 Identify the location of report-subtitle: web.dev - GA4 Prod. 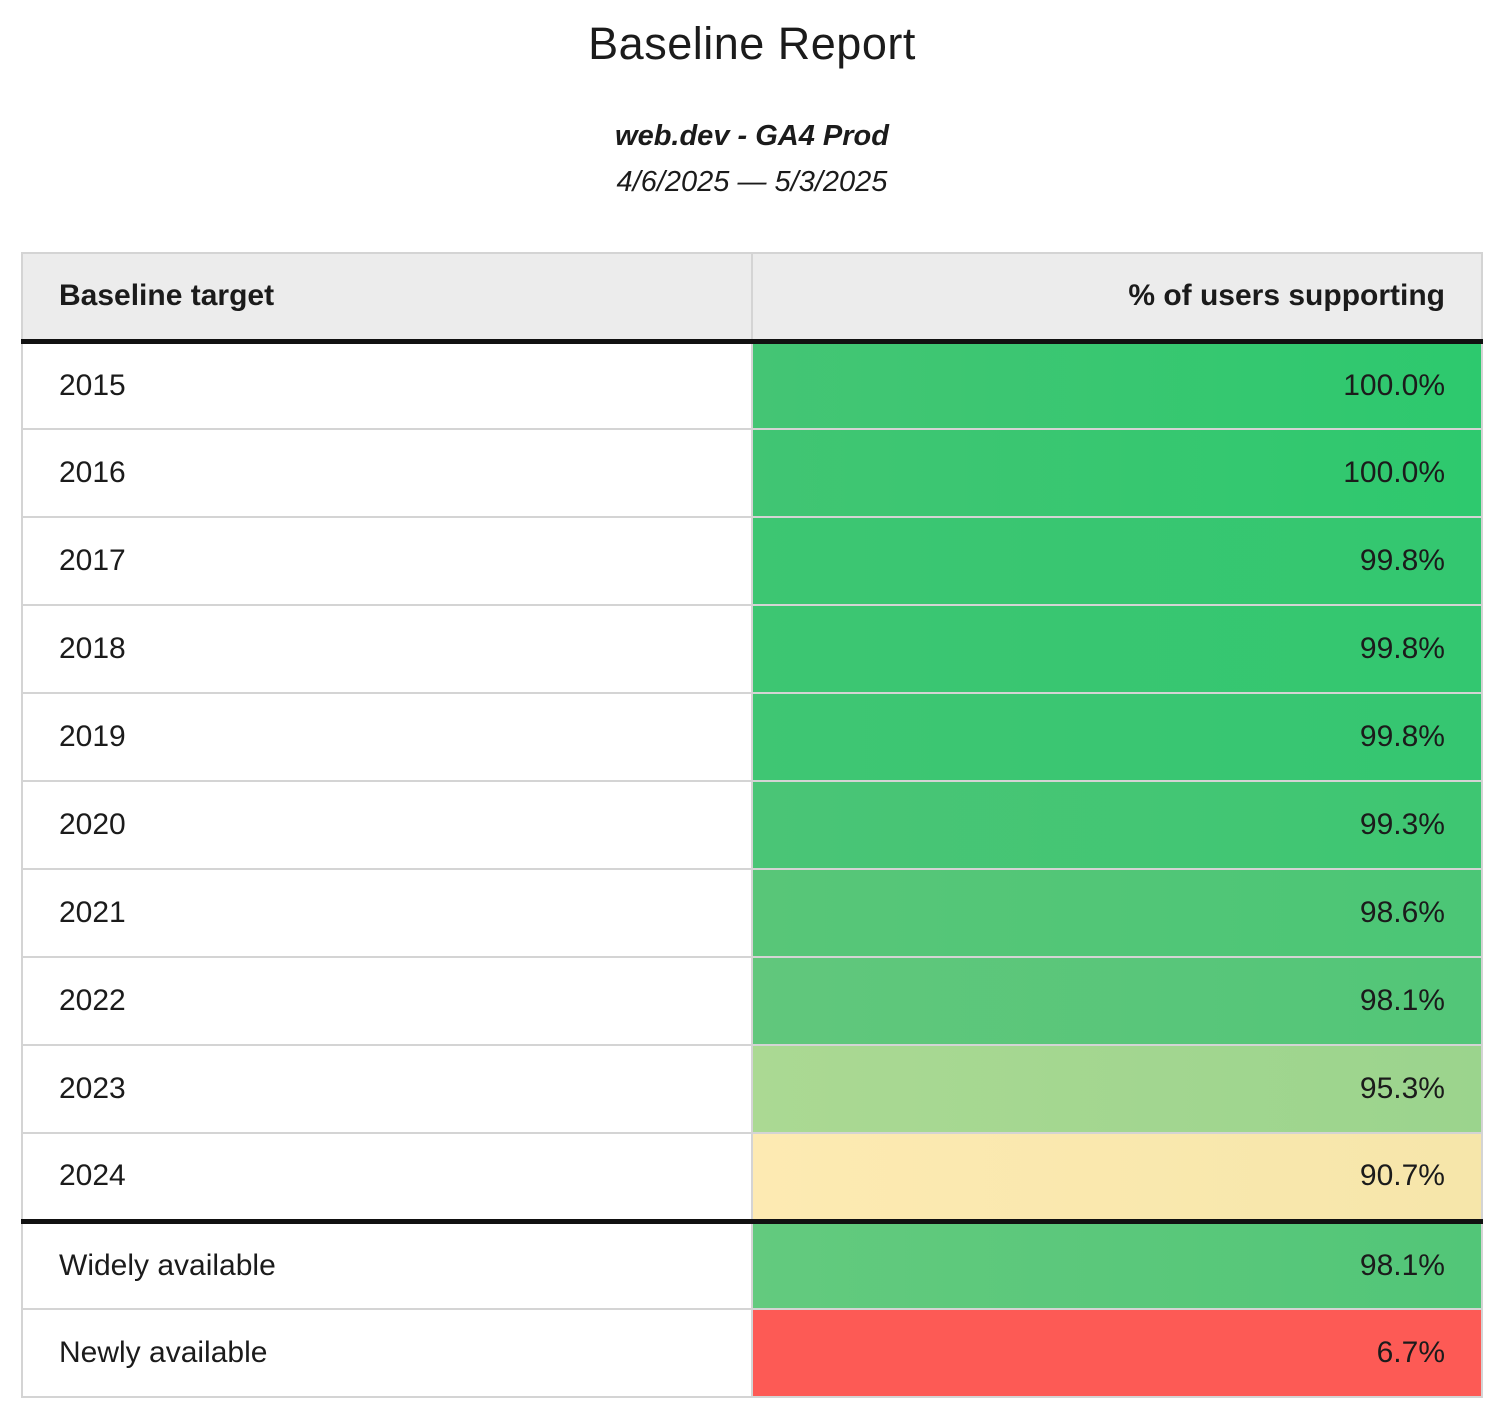
(752, 136).